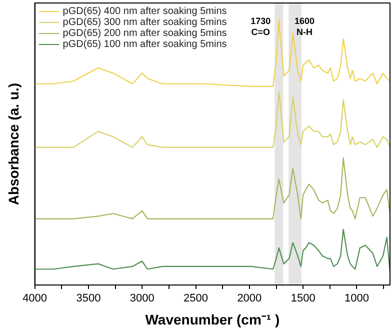  I want to click on x-tick-label: 4000, so click(35, 298).